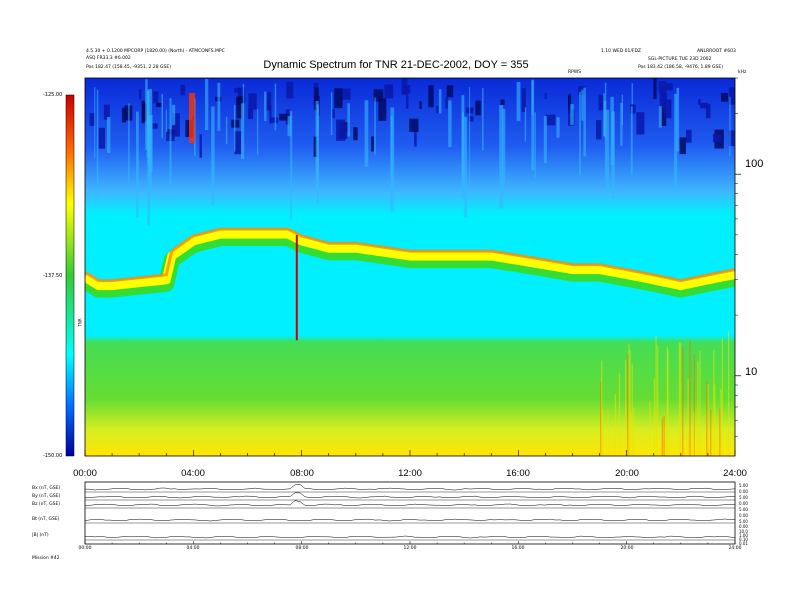 Image resolution: width=792 pixels, height=612 pixels. What do you see at coordinates (53, 95) in the screenshot?
I see `colorbar-tick-top: -125.00` at bounding box center [53, 95].